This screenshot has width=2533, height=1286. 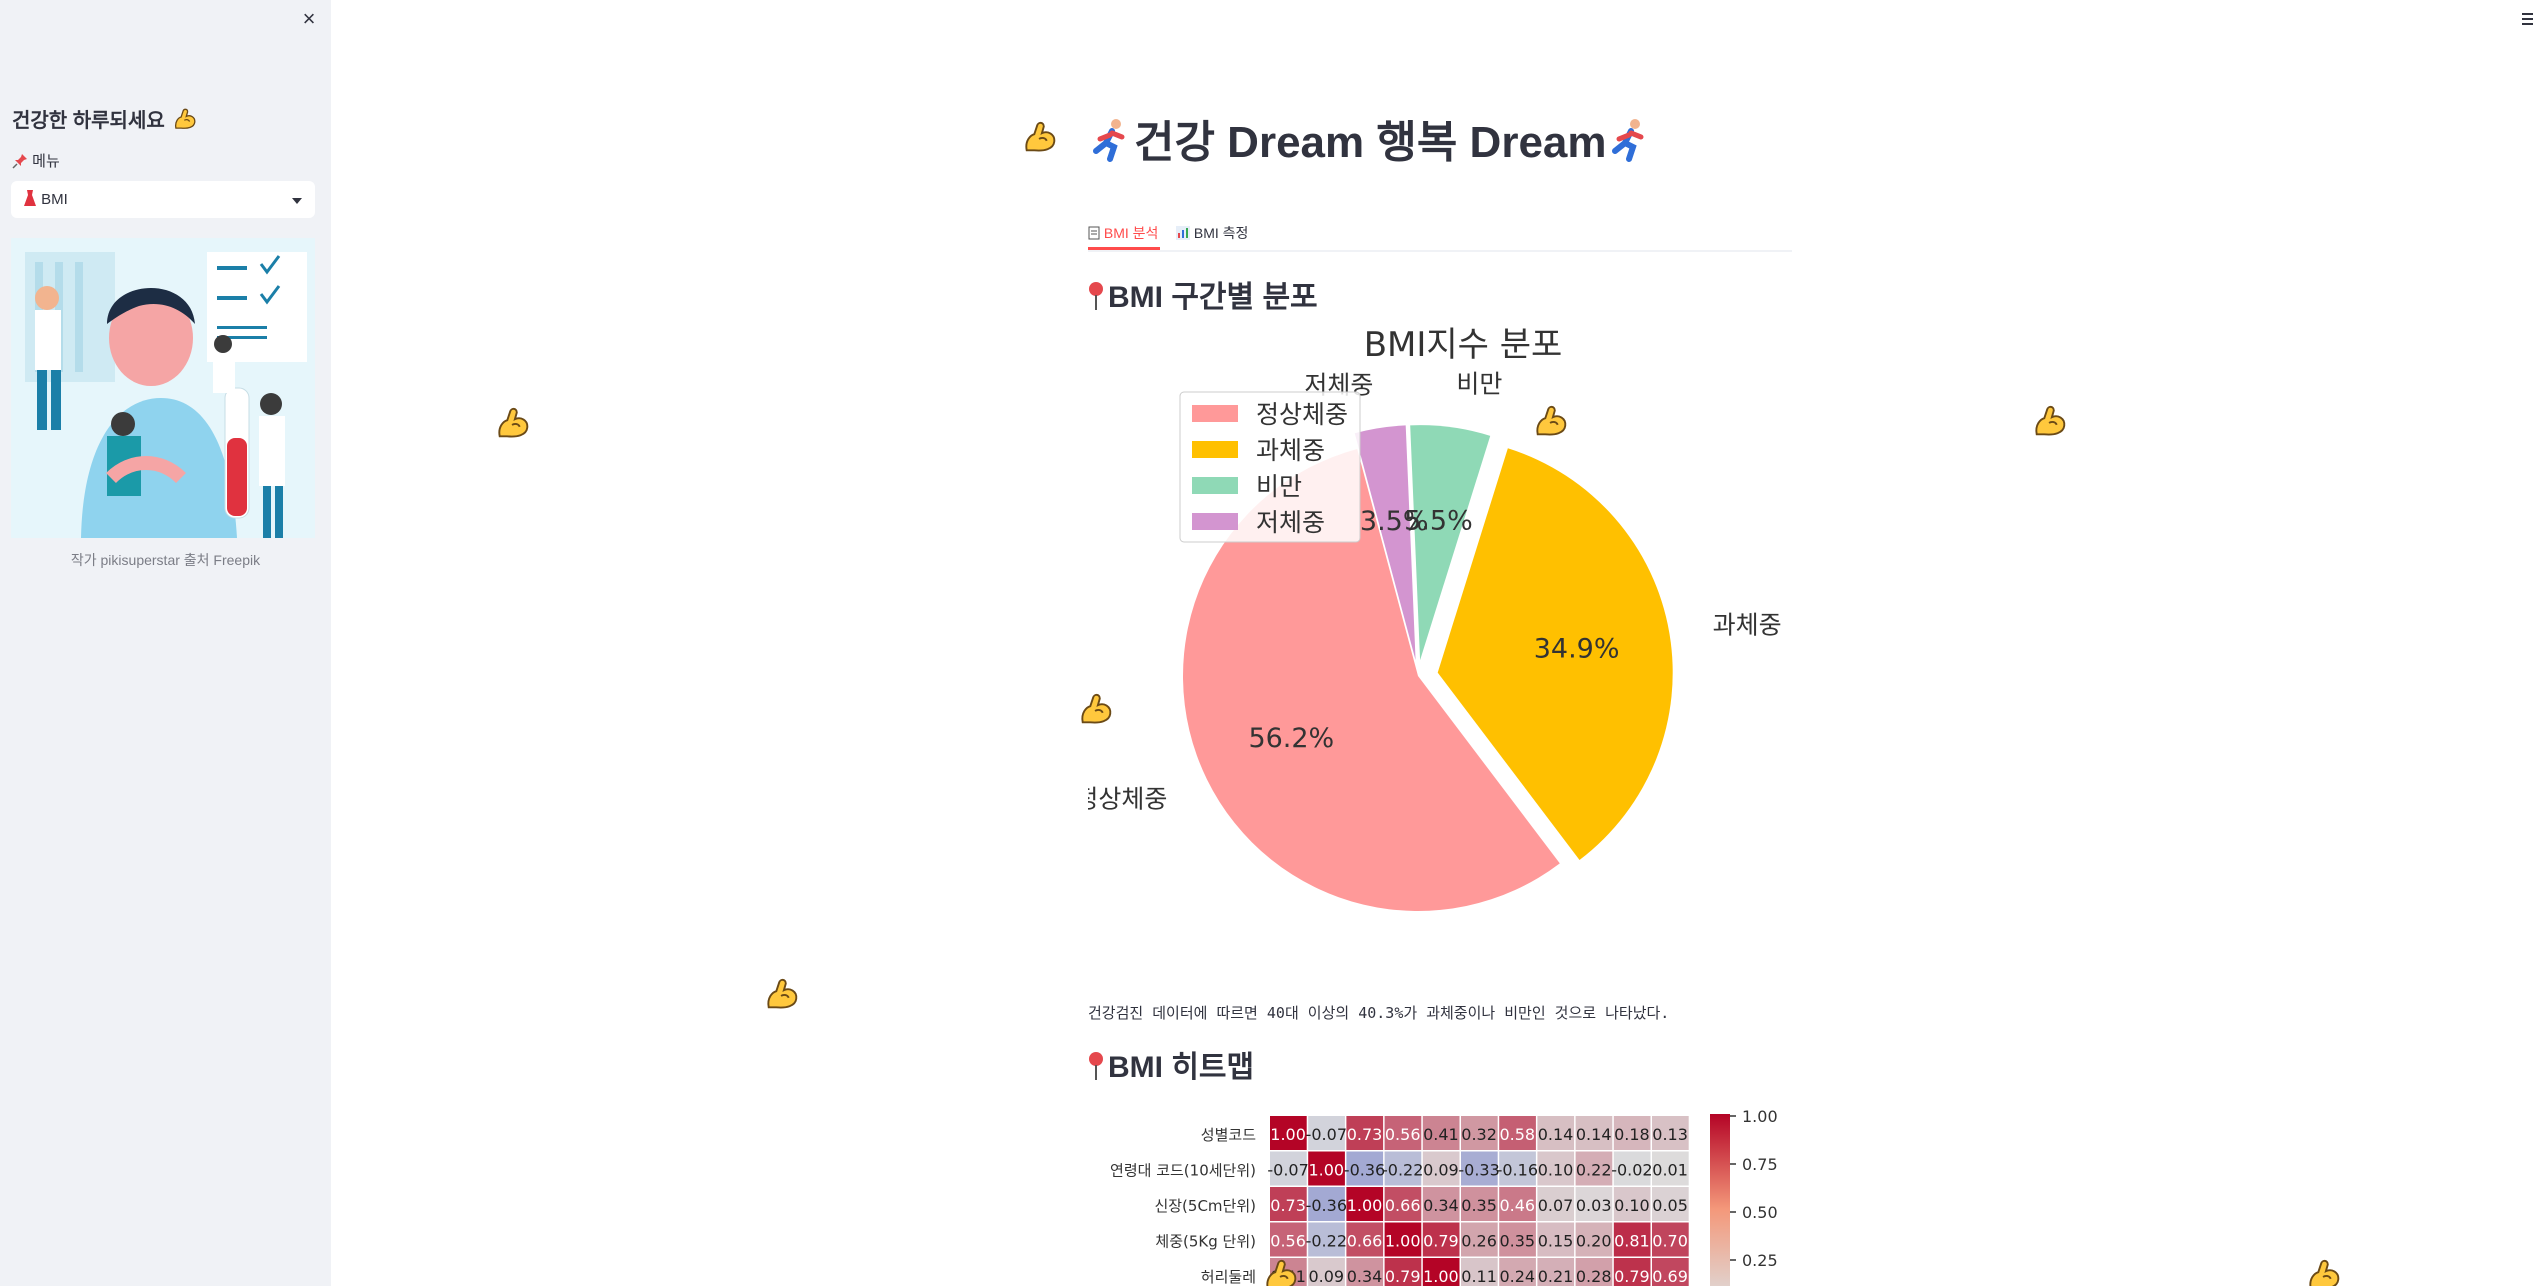 I want to click on tab-bmi-analysis: BMI 분석, so click(x=1124, y=235).